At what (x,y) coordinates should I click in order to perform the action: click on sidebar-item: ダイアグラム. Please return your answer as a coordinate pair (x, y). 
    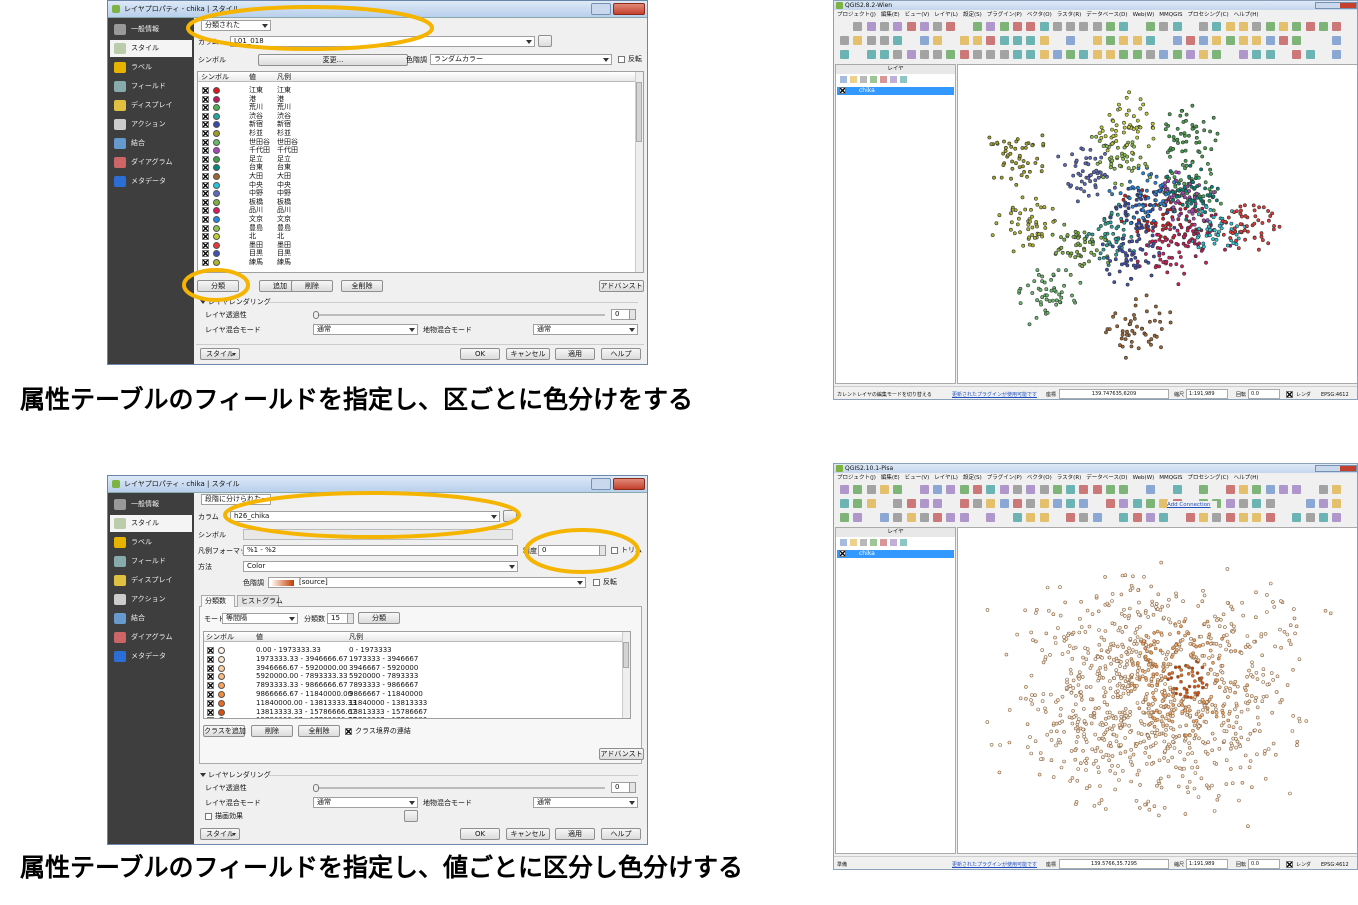
    Looking at the image, I should click on (151, 162).